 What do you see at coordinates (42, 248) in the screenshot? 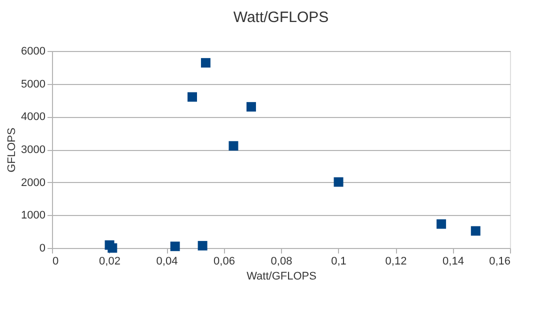
I see `y-tick-label: 0` at bounding box center [42, 248].